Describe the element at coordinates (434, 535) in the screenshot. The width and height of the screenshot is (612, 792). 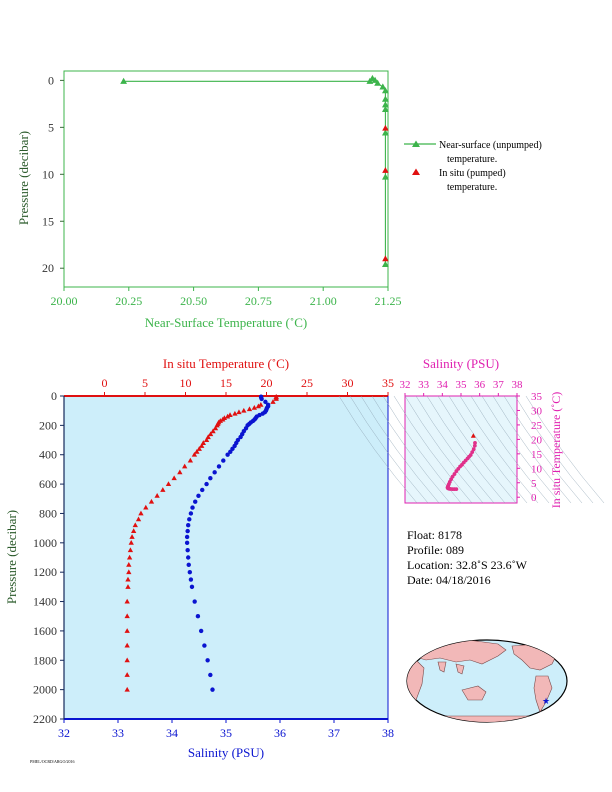
I see `float-number: Float: 8178` at that location.